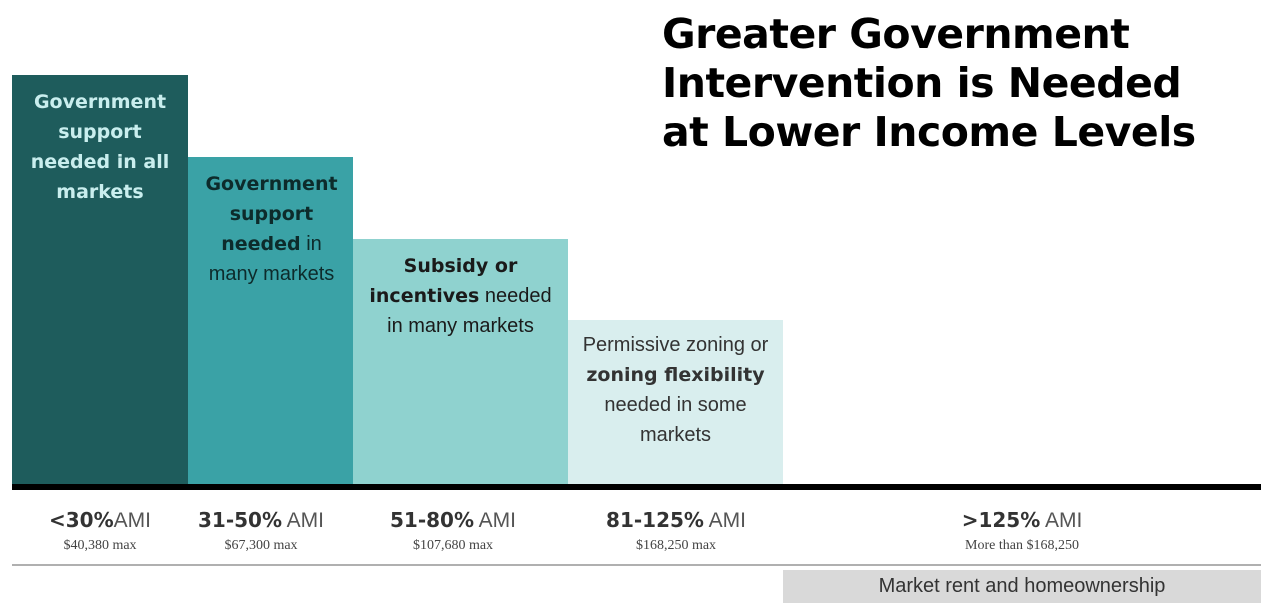  I want to click on category-label: 31-50% AMI $67,300 max, so click(261, 531).